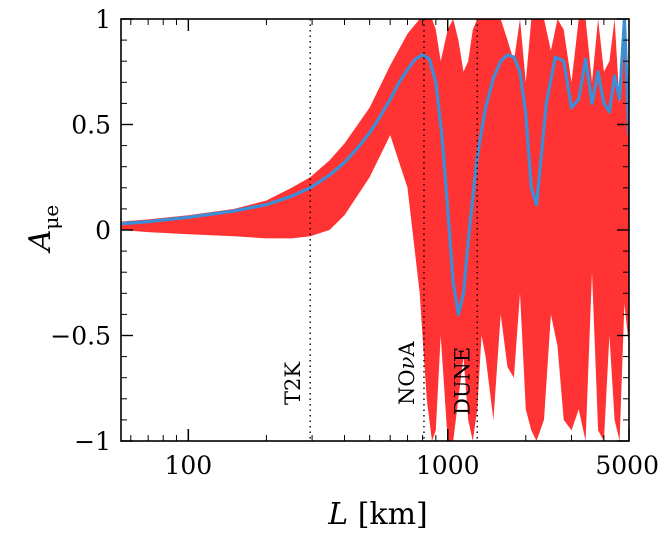 This screenshot has height=536, width=664. Describe the element at coordinates (188, 465) in the screenshot. I see `x-tick-label: 100` at that location.